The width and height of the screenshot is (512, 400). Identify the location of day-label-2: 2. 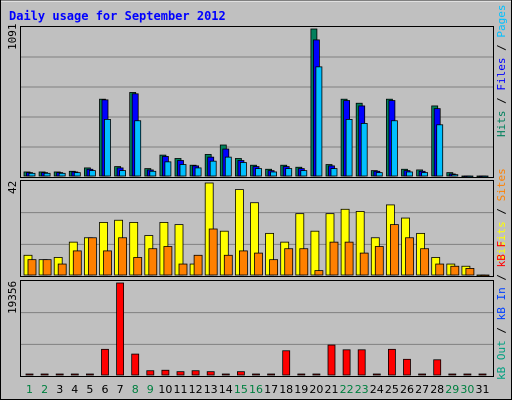
(44, 389).